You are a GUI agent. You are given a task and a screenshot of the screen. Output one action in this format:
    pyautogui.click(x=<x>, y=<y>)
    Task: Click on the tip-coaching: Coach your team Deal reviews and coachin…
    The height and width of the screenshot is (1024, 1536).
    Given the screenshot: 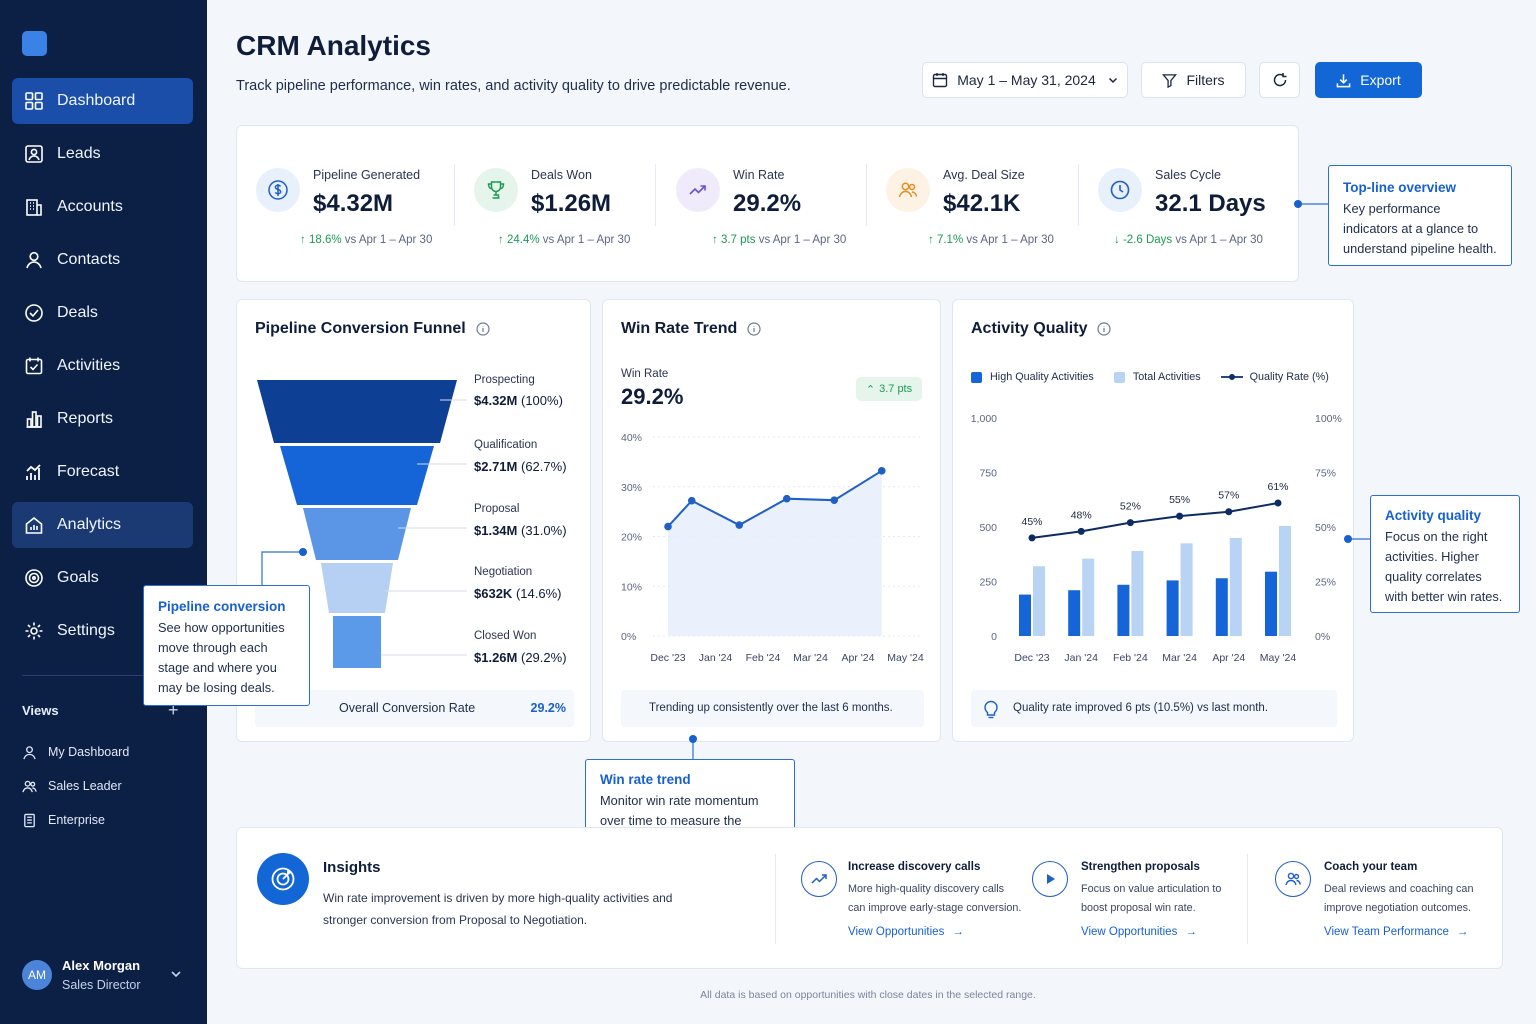 What is the action you would take?
    pyautogui.click(x=1406, y=899)
    